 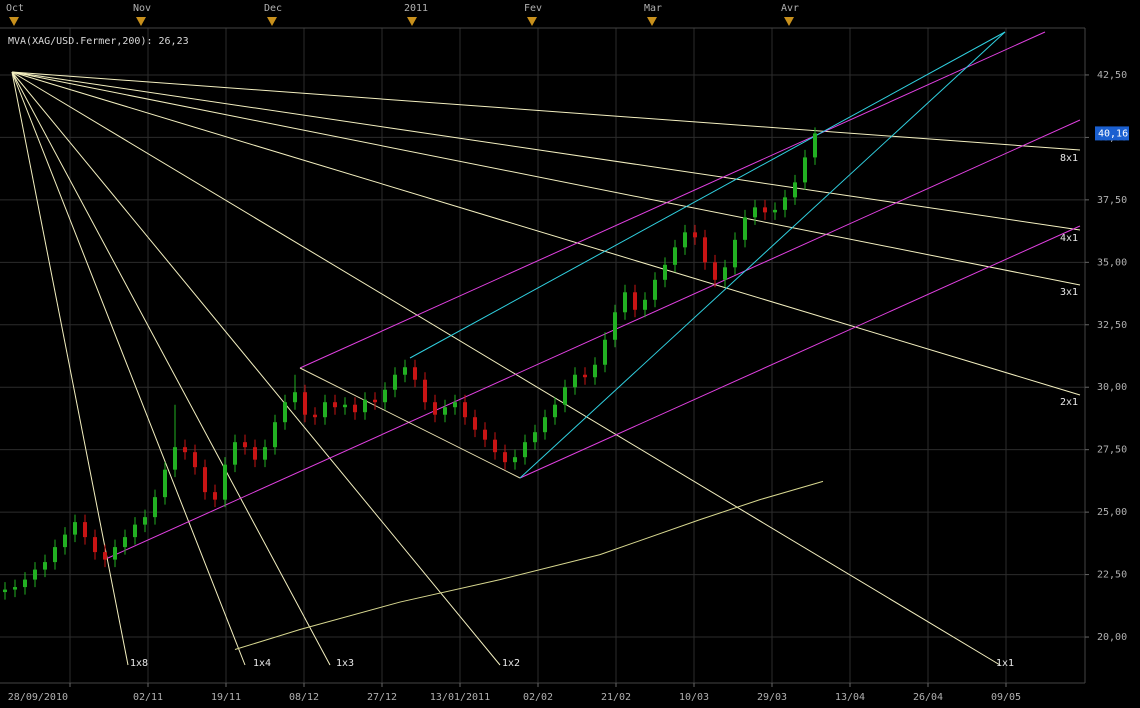 What do you see at coordinates (694, 697) in the screenshot?
I see `x-tick-label: 10/03` at bounding box center [694, 697].